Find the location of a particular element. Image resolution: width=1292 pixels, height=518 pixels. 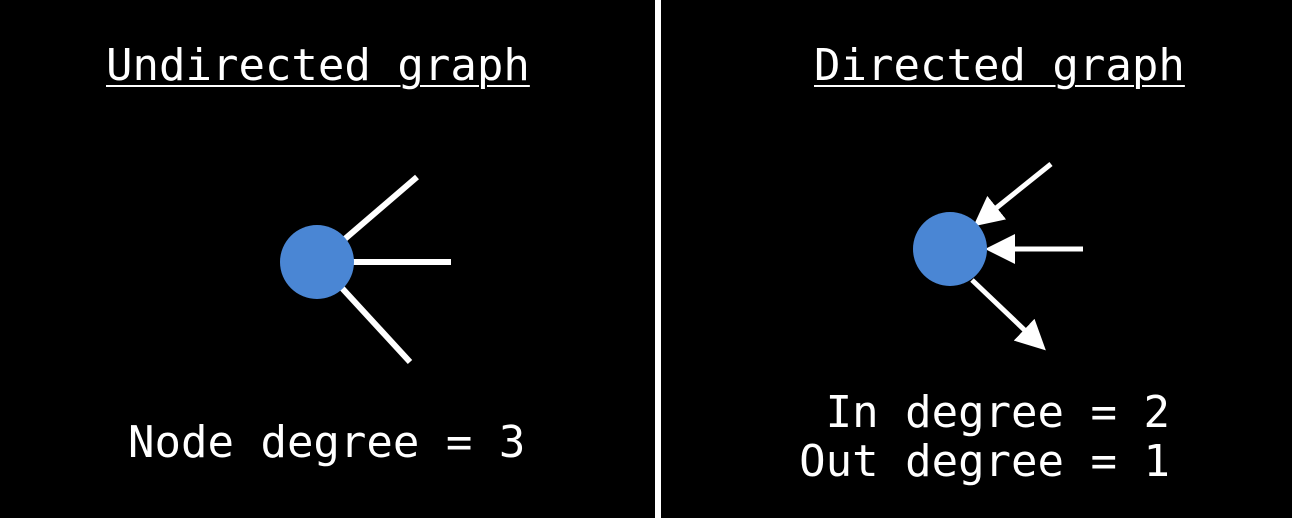

directed-node is located at coordinates (950, 249).